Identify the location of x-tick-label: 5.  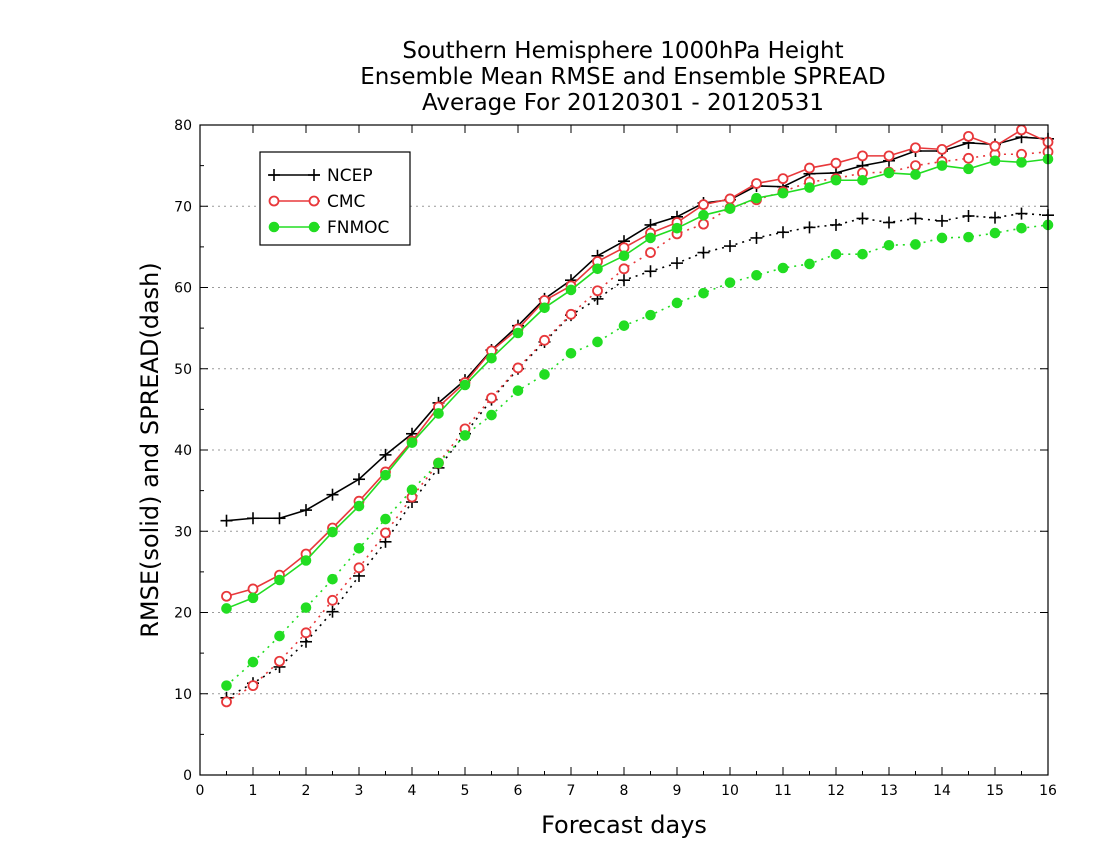
(465, 791).